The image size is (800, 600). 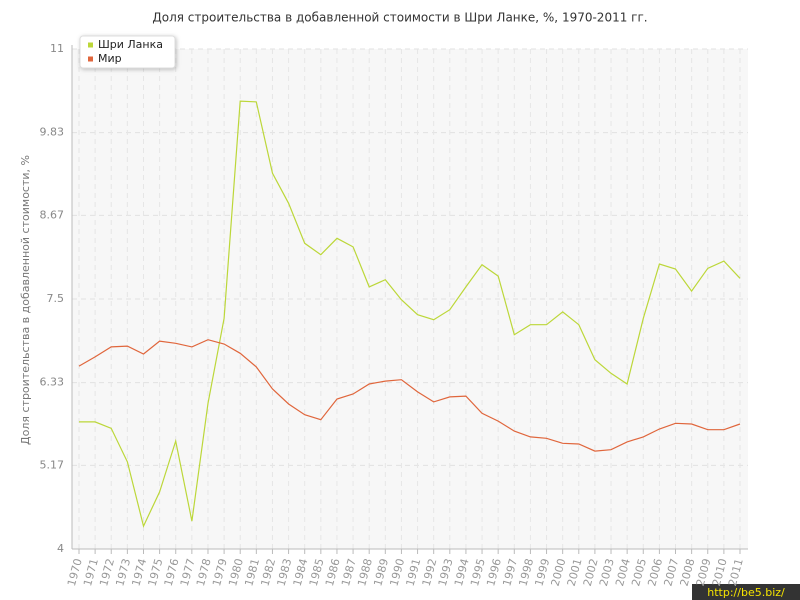 What do you see at coordinates (130, 44) in the screenshot?
I see `legend-label: Шри Ланка` at bounding box center [130, 44].